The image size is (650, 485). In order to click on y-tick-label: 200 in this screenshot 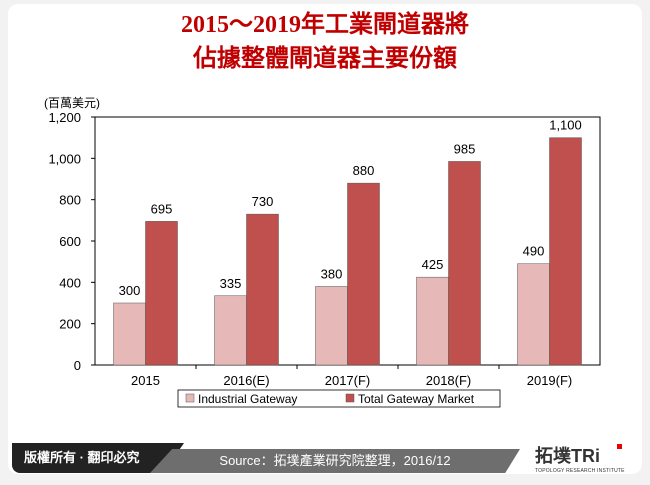, I will do `click(70, 324)`.